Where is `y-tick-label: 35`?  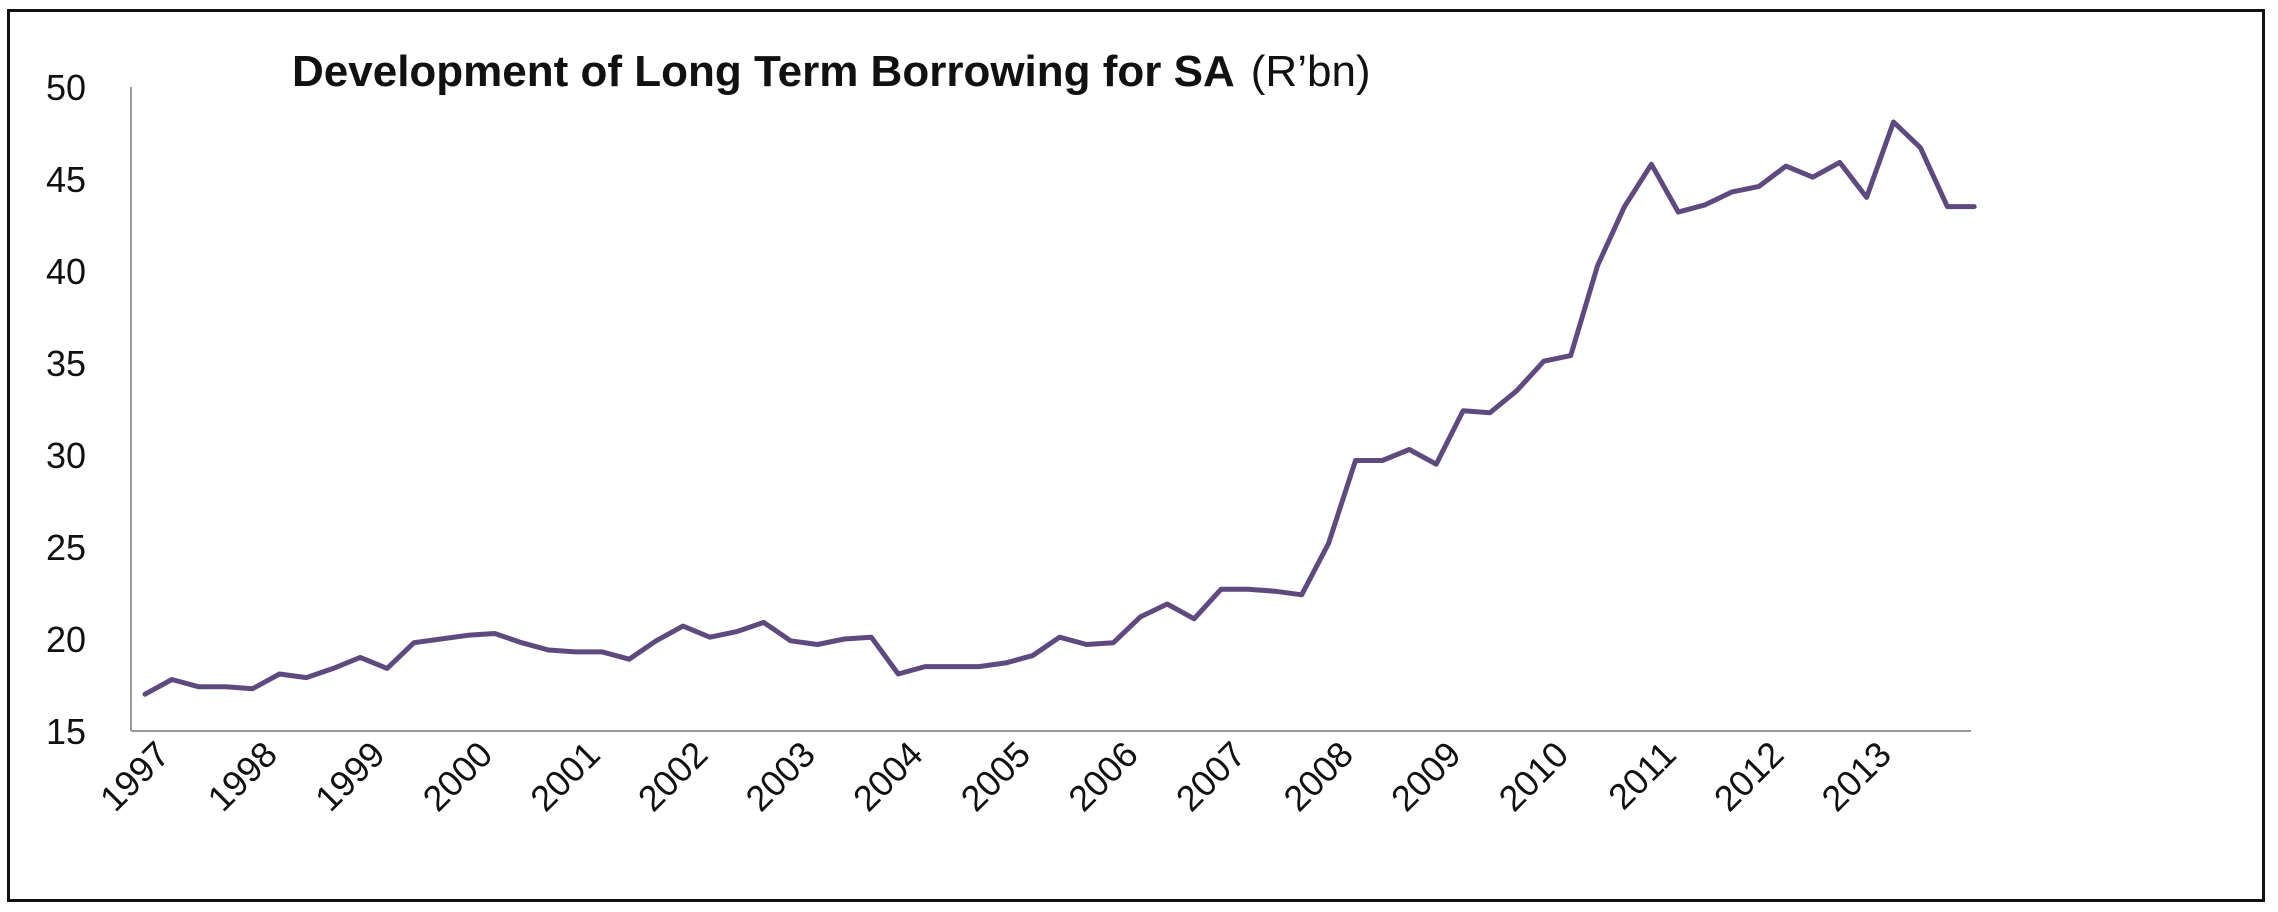
y-tick-label: 35 is located at coordinates (66, 363).